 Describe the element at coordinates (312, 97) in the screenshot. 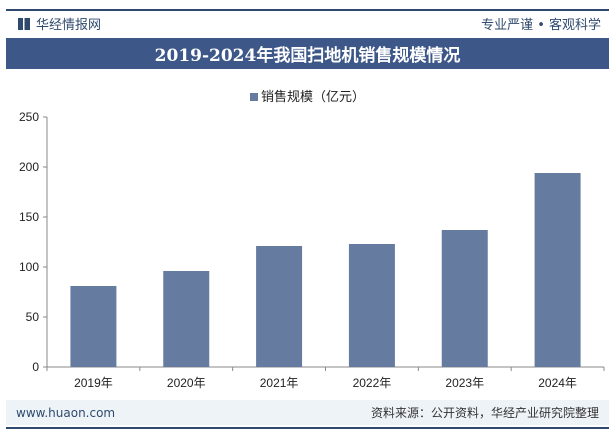

I see `legend-label: 销售规模（亿元）` at that location.